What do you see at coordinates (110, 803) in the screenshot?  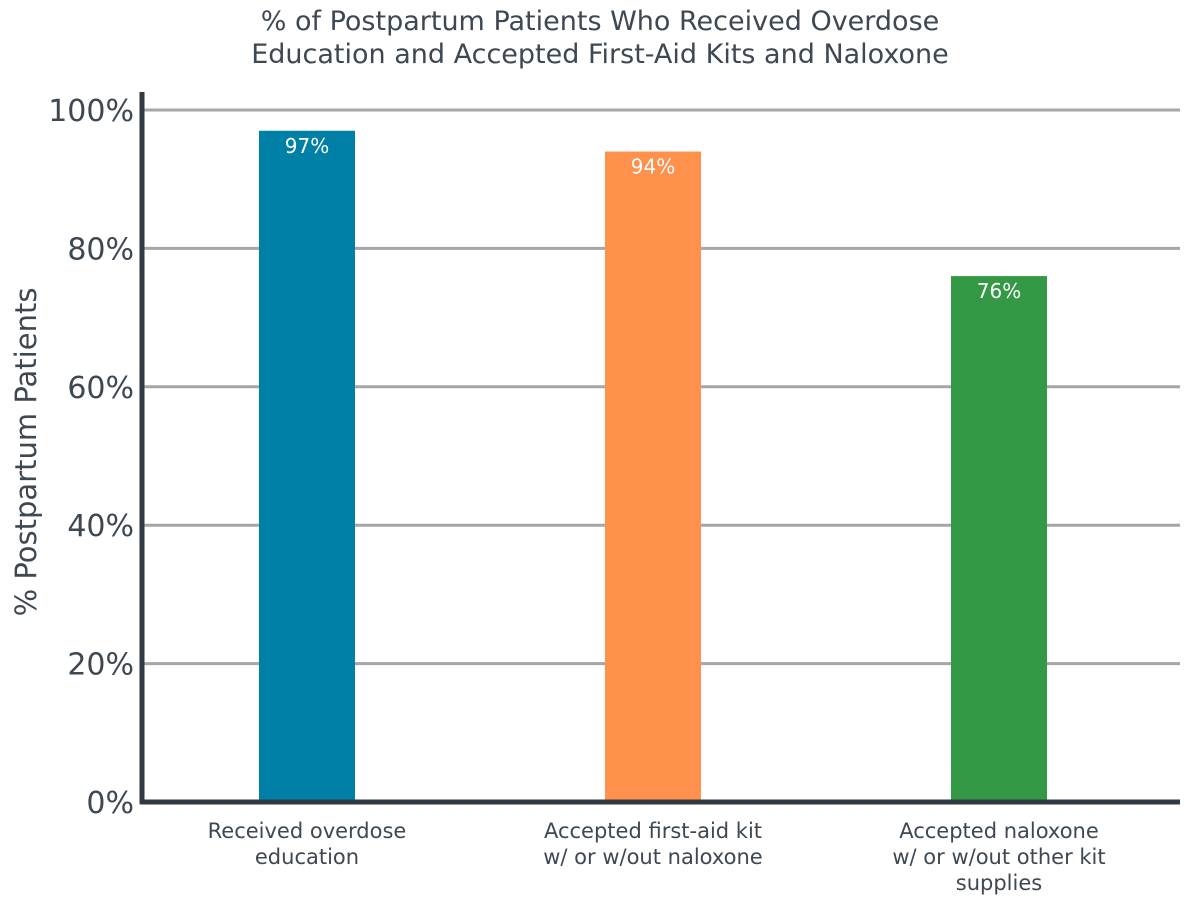 I see `y-tick-label: 0%` at bounding box center [110, 803].